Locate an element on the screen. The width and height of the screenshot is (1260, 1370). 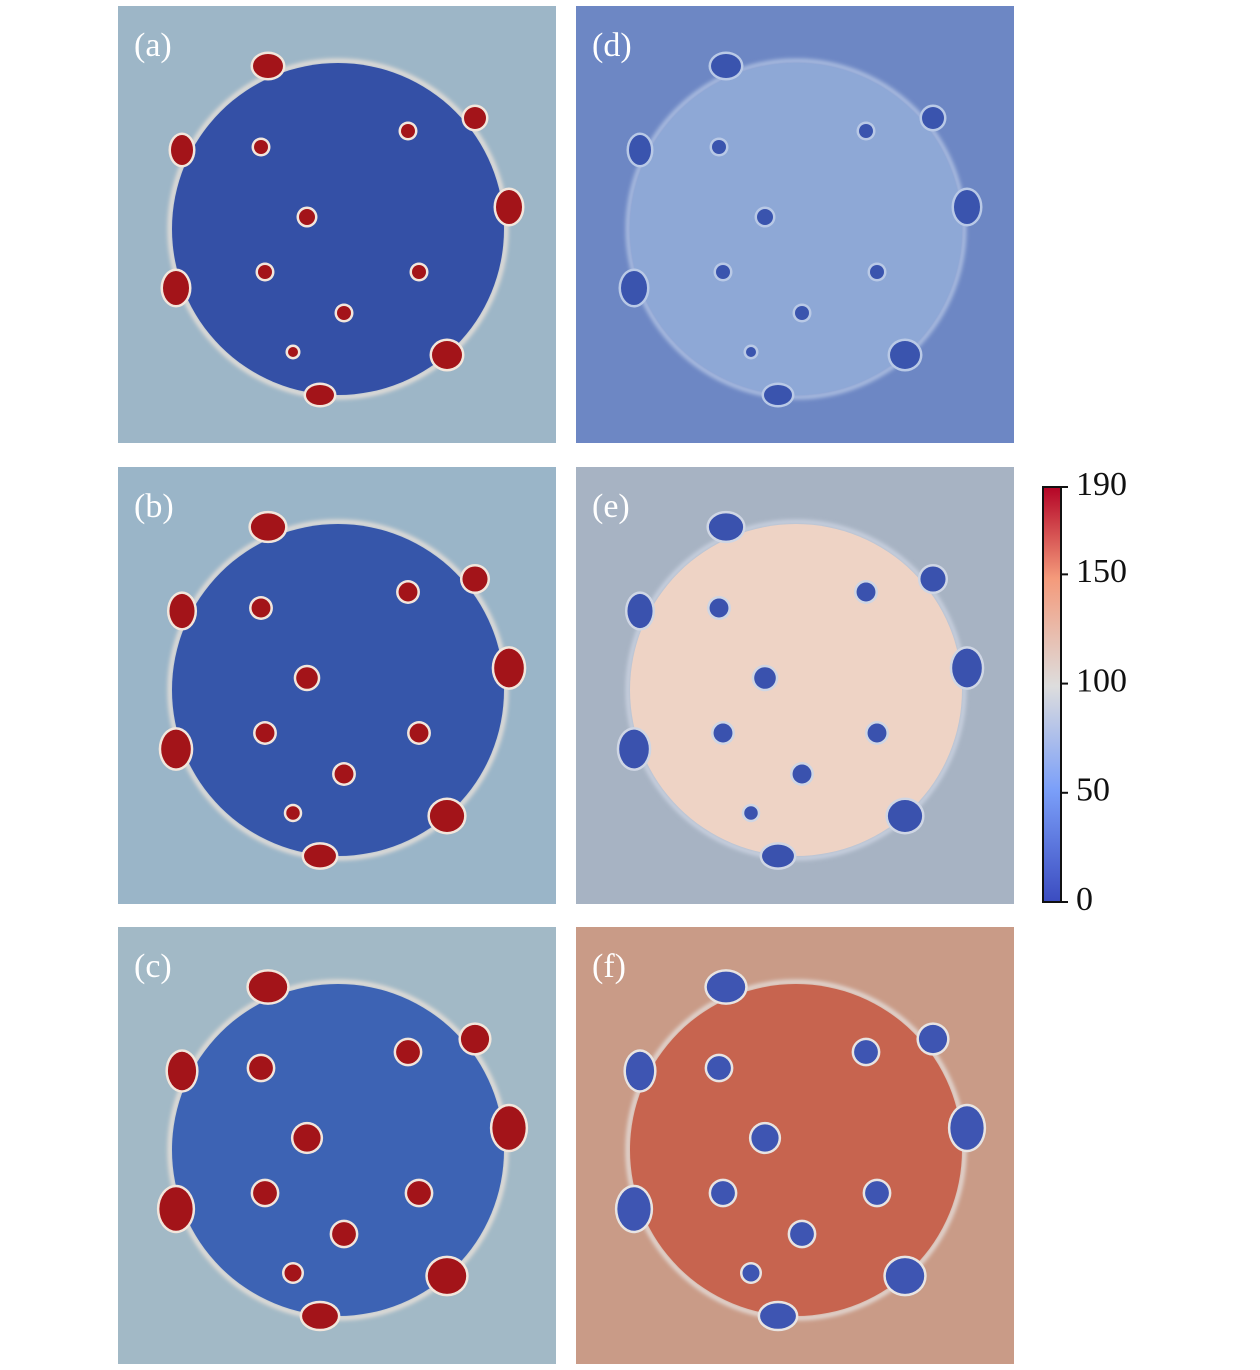
panel-label: (c) is located at coordinates (153, 966).